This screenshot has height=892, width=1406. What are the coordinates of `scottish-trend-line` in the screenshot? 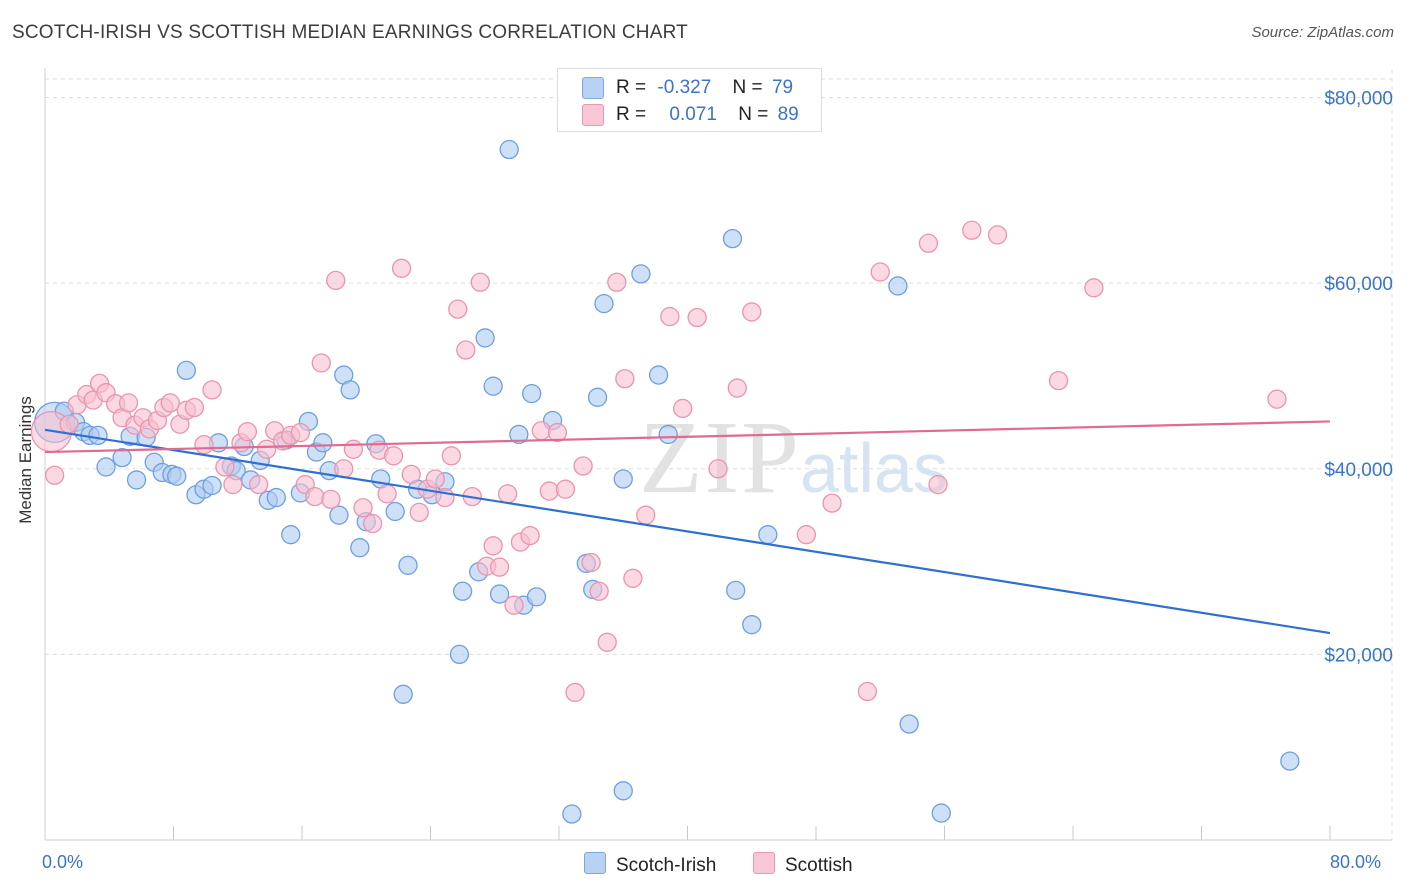 It's located at (687, 437).